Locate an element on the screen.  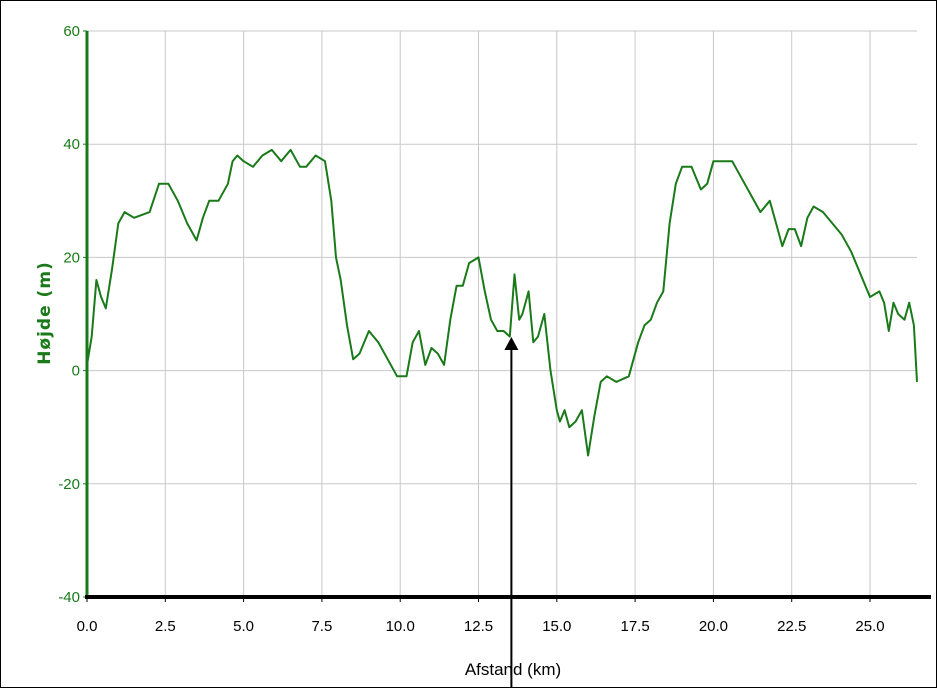
x-tick-label: 10.0 is located at coordinates (400, 626).